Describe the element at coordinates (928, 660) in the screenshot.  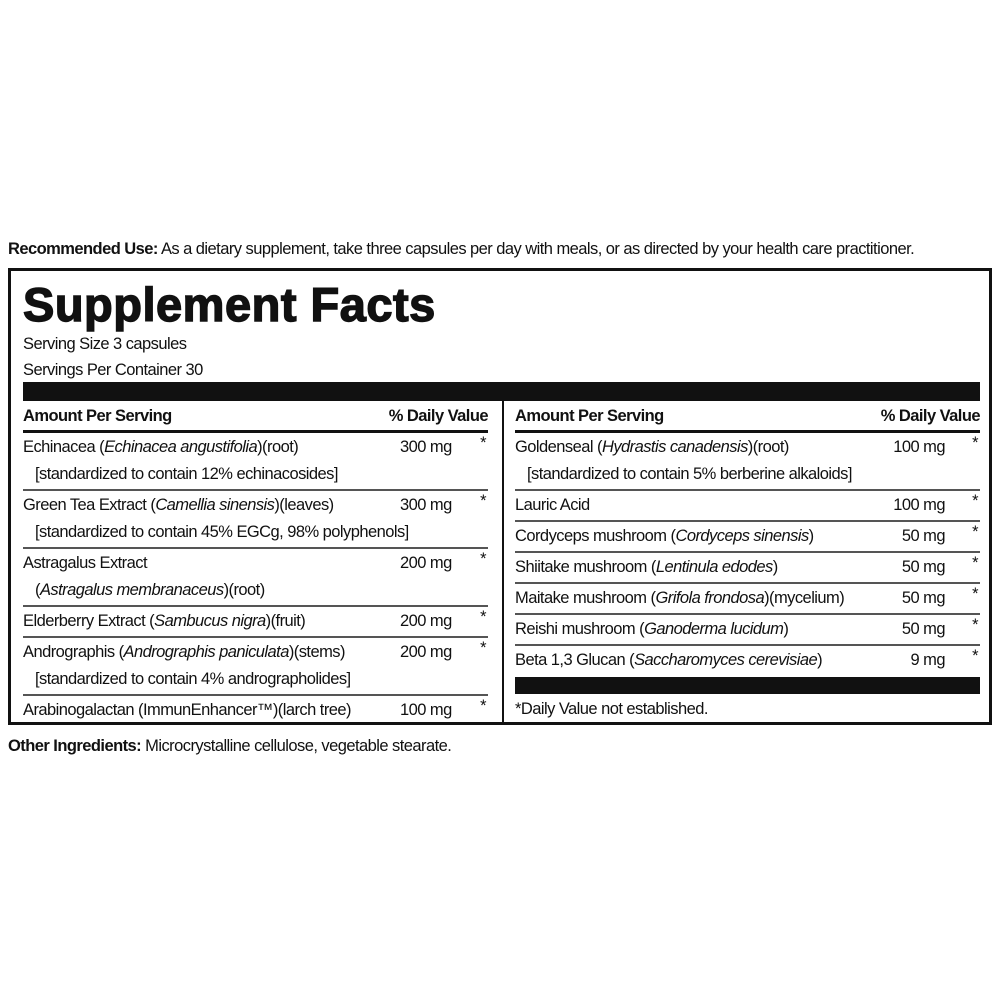
I see `amount: 9 mg` at that location.